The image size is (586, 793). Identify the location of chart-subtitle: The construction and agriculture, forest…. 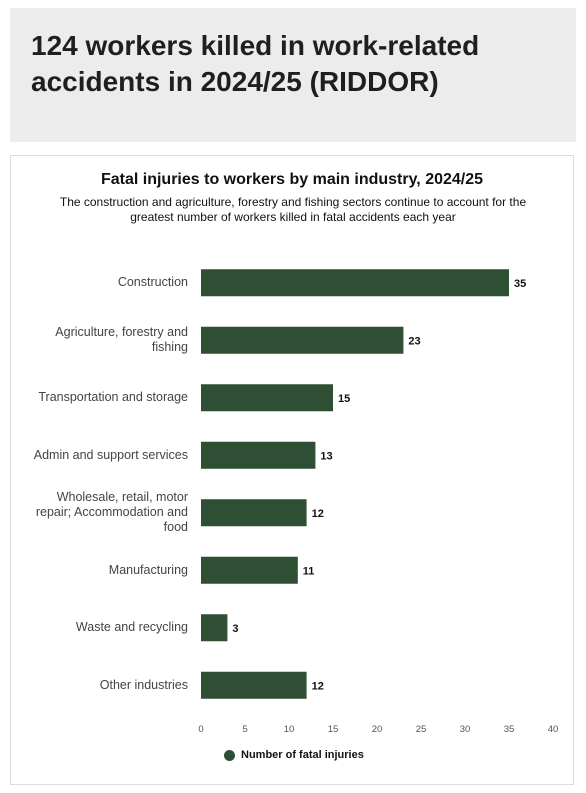
(293, 209).